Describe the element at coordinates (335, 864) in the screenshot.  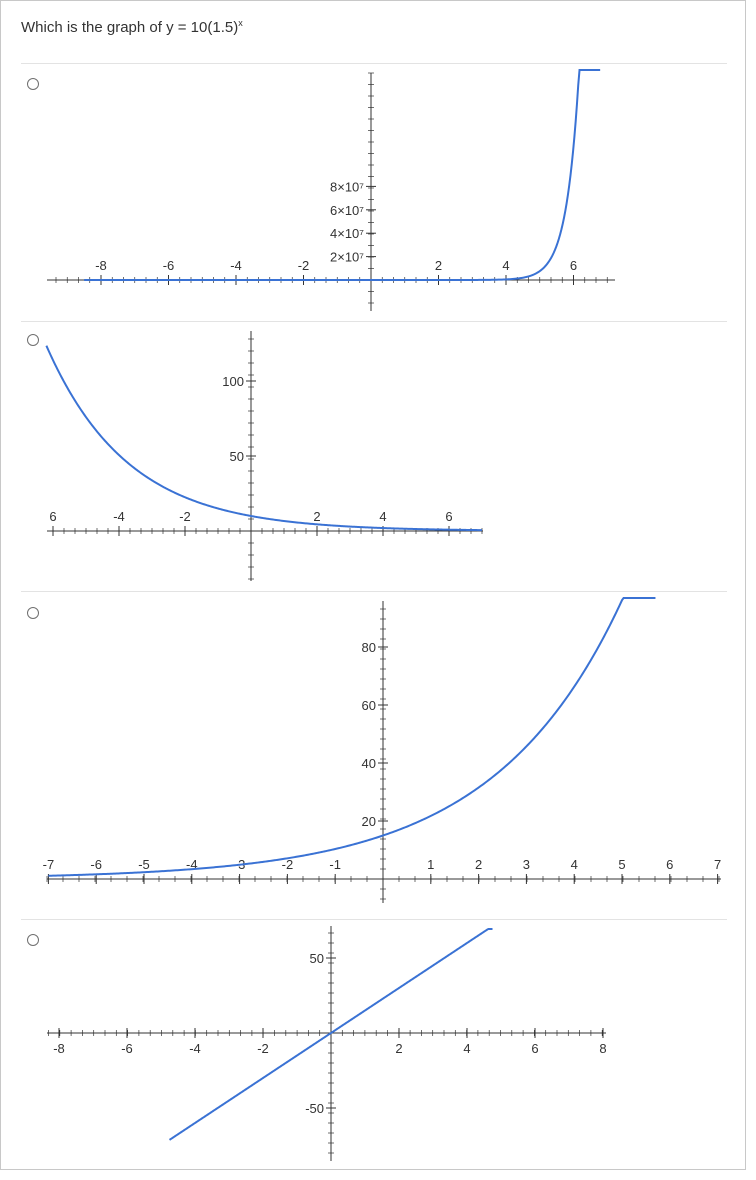
I see `x-tick-label: -1` at that location.